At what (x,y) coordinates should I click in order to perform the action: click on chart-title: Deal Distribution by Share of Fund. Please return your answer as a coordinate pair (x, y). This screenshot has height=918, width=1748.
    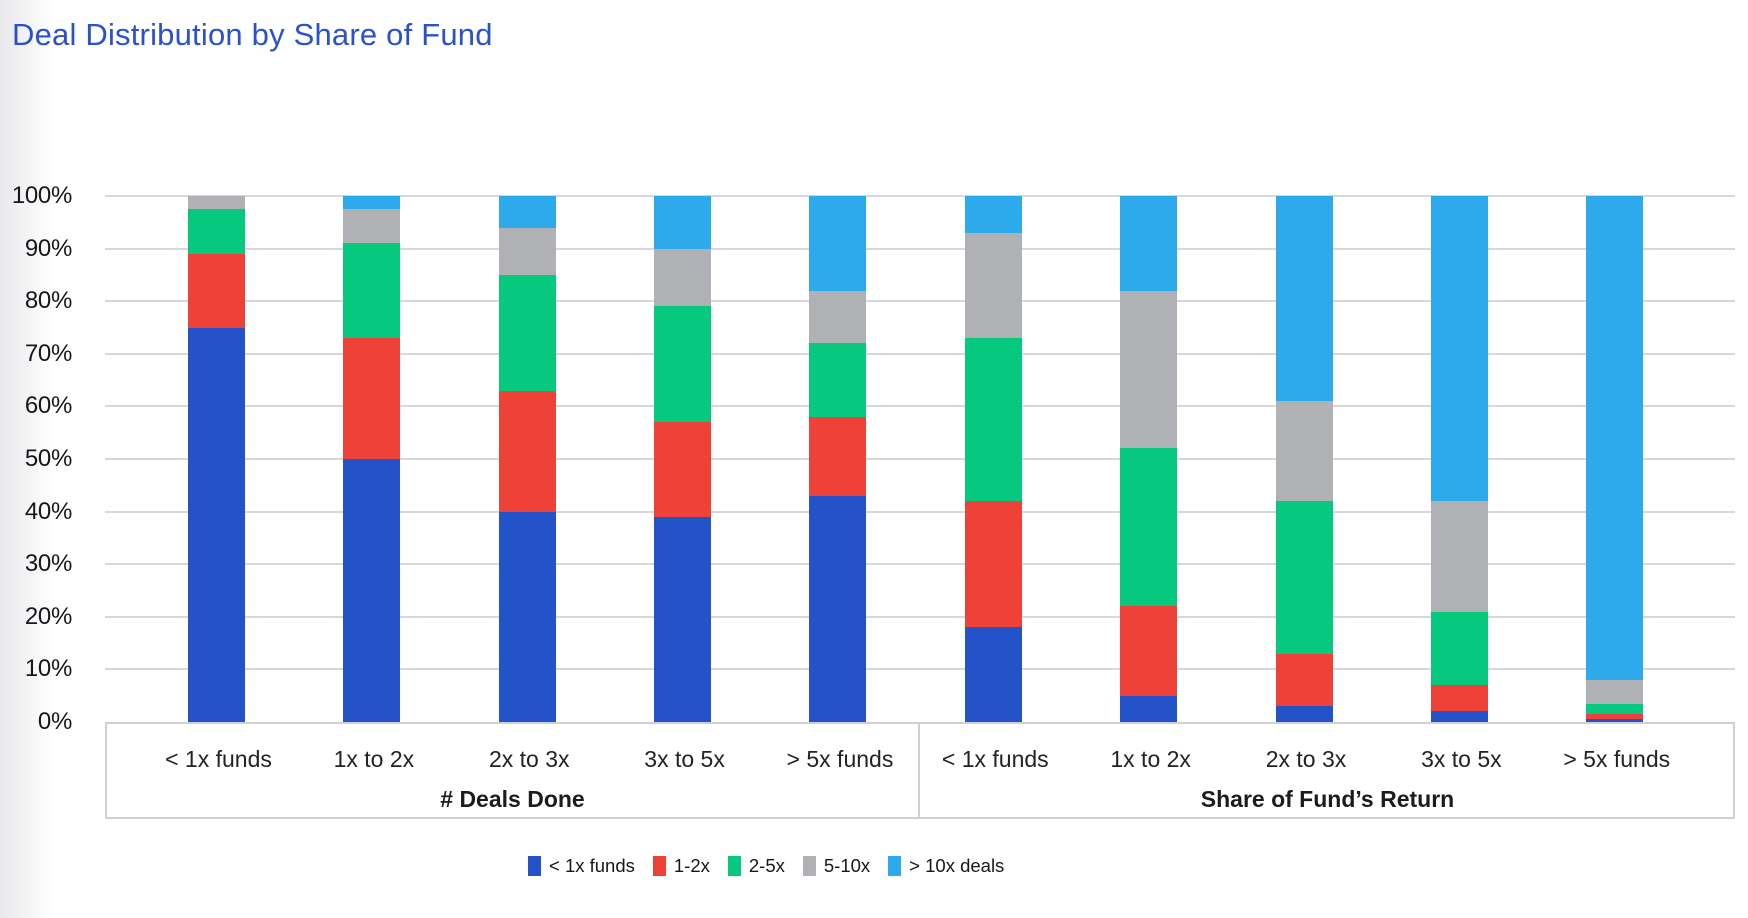
    Looking at the image, I should click on (252, 34).